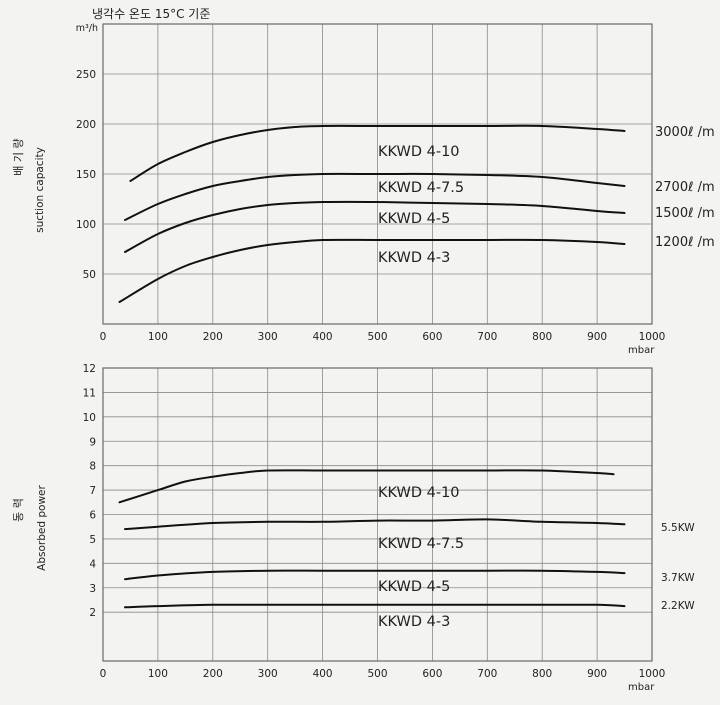  Describe the element at coordinates (89, 369) in the screenshot. I see `y-tick-label: 12` at that location.